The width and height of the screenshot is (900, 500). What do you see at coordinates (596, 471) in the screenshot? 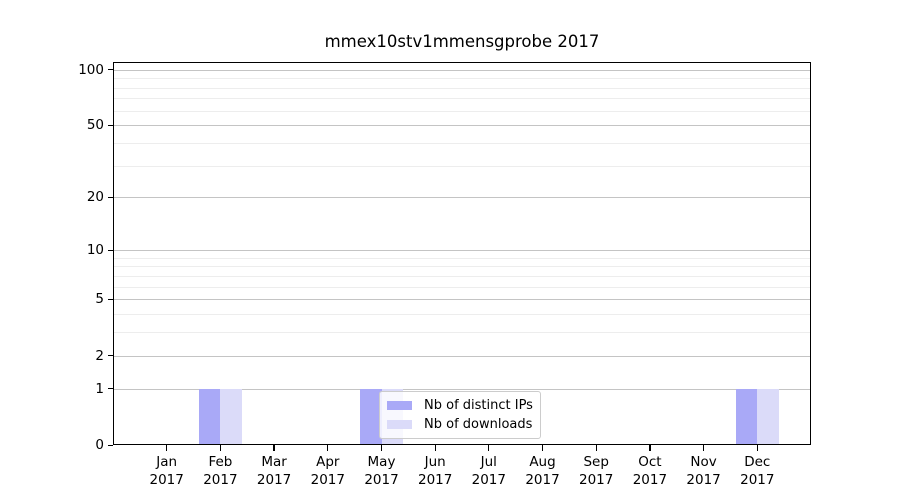
I see `x-tick-label-sep: Sep 2017` at bounding box center [596, 471].